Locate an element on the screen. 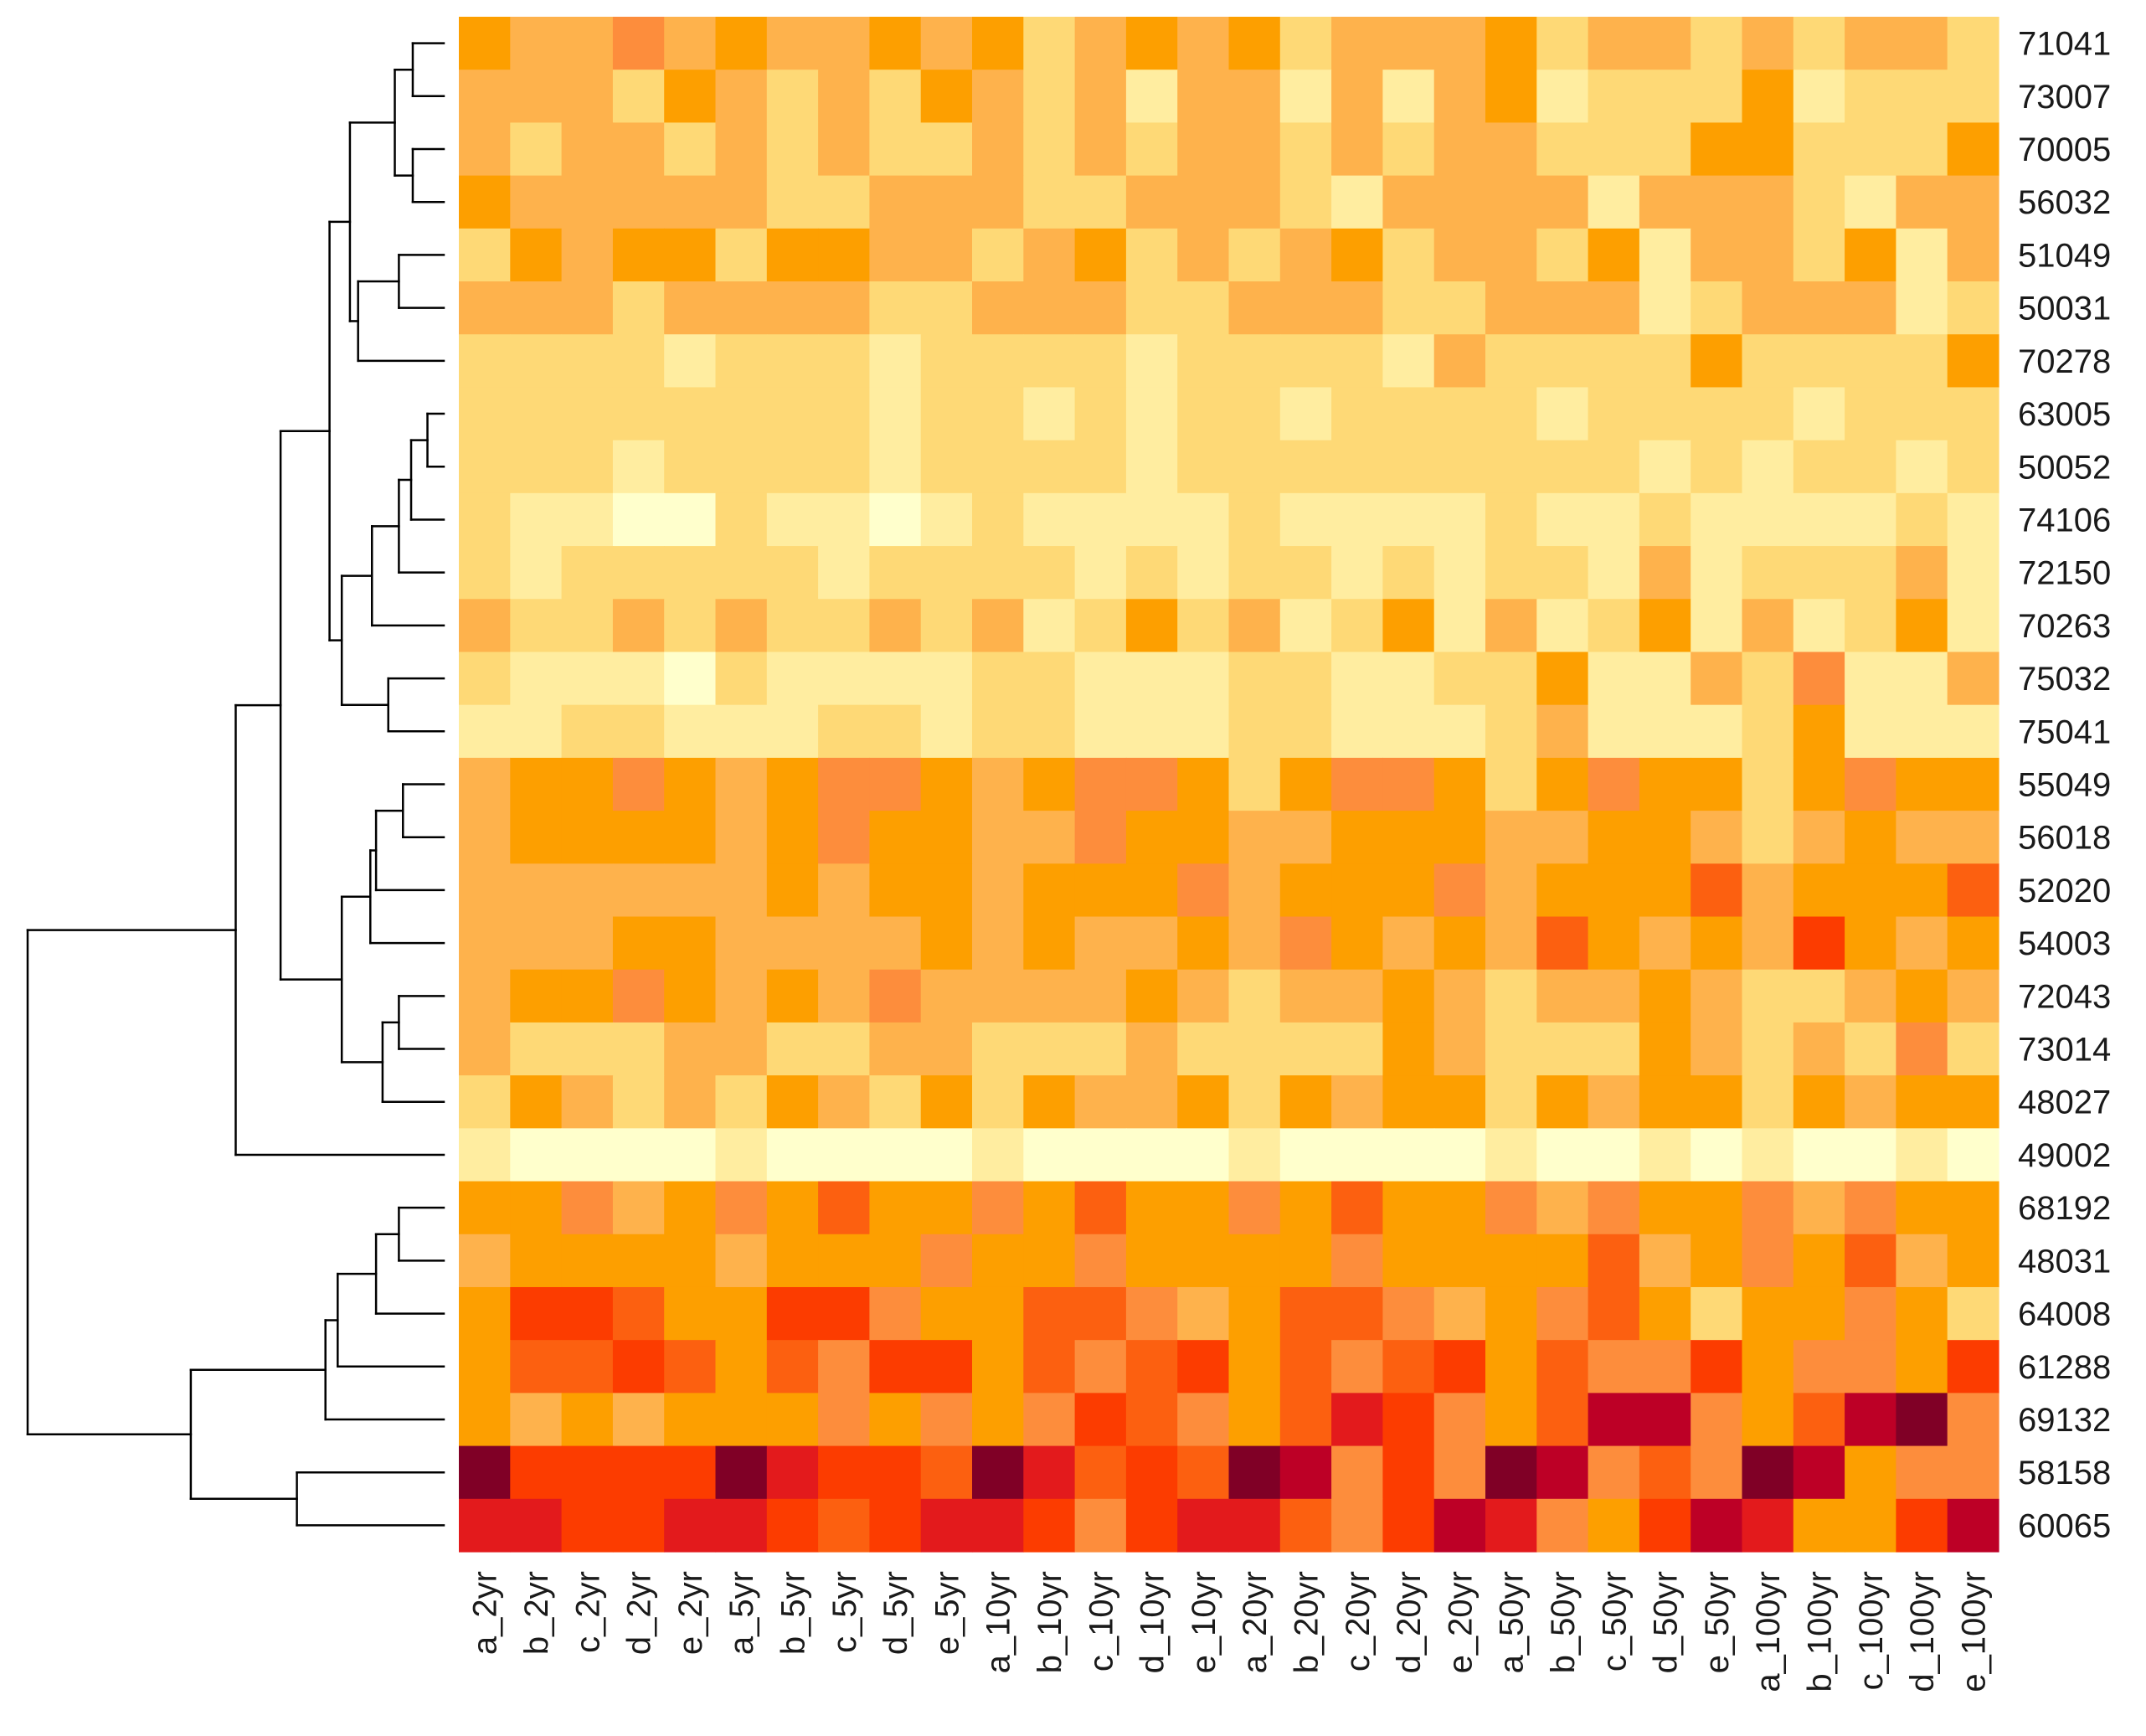  row-label: 70005 is located at coordinates (2064, 149).